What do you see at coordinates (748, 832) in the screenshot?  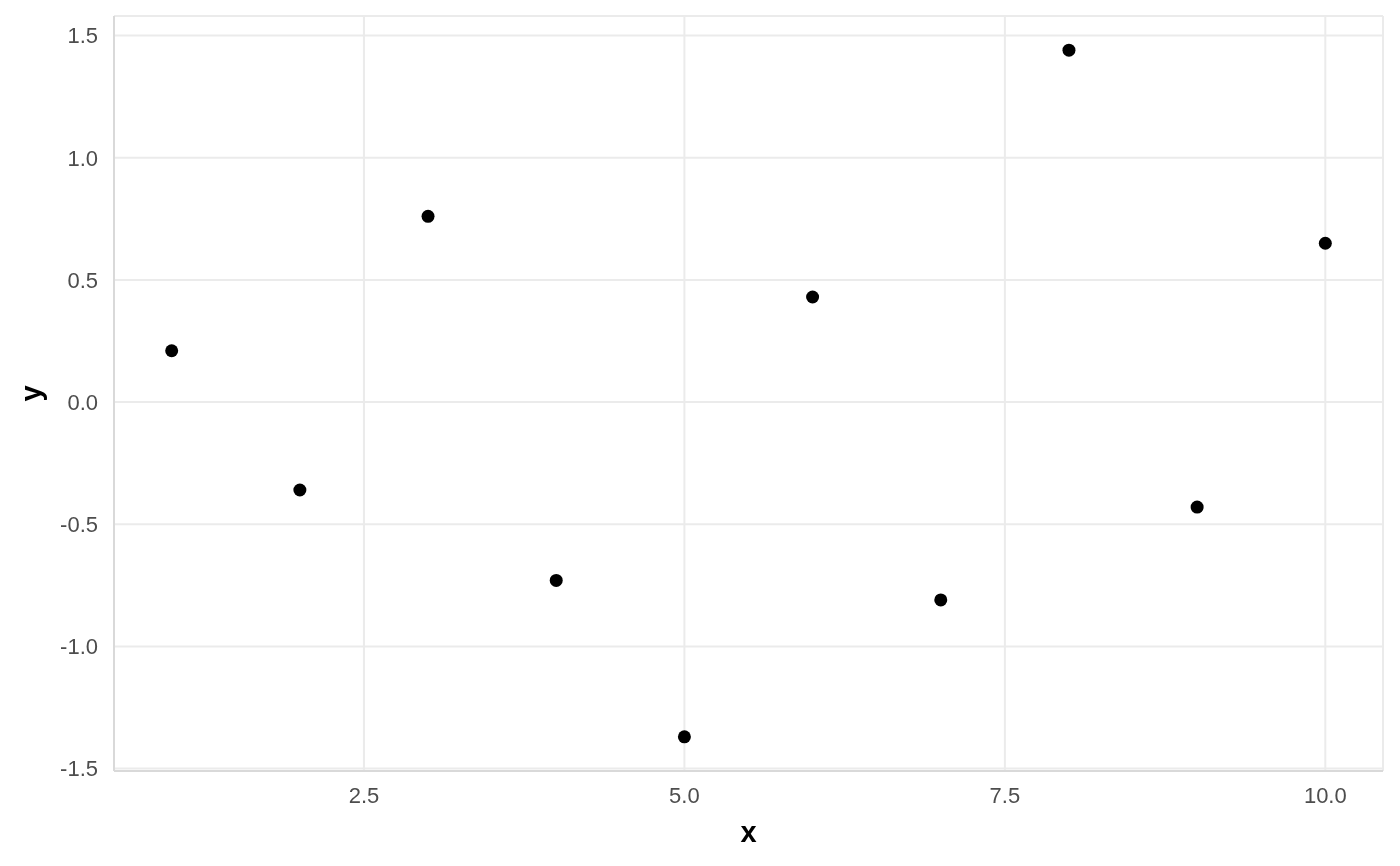 I see `x-axis-title: x` at bounding box center [748, 832].